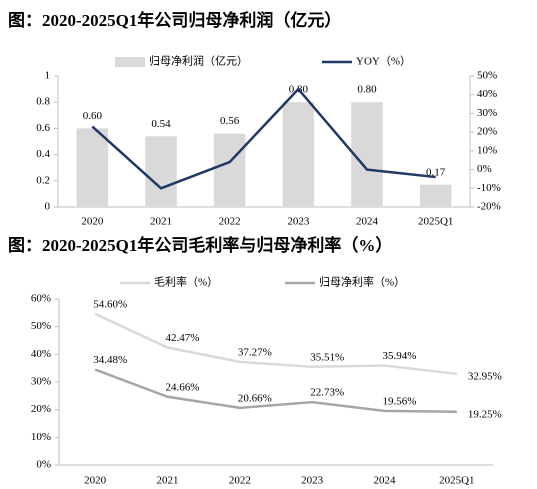 The image size is (537, 489). I want to click on y2-tick-label: -10%, so click(489, 188).